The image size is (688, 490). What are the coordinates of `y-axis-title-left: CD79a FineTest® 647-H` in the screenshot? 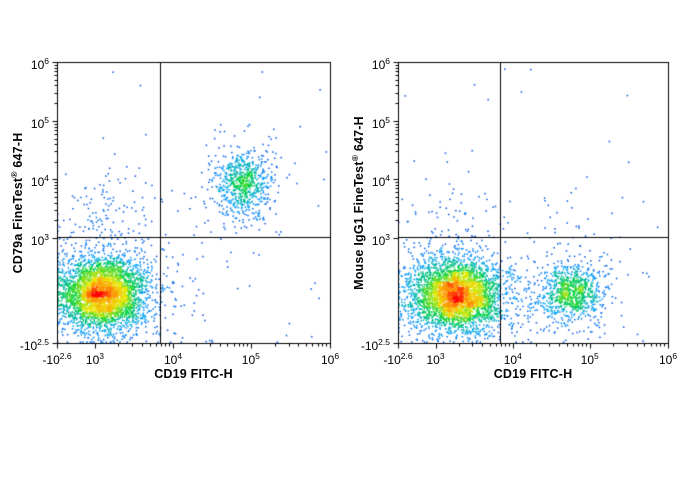 It's located at (17, 202).